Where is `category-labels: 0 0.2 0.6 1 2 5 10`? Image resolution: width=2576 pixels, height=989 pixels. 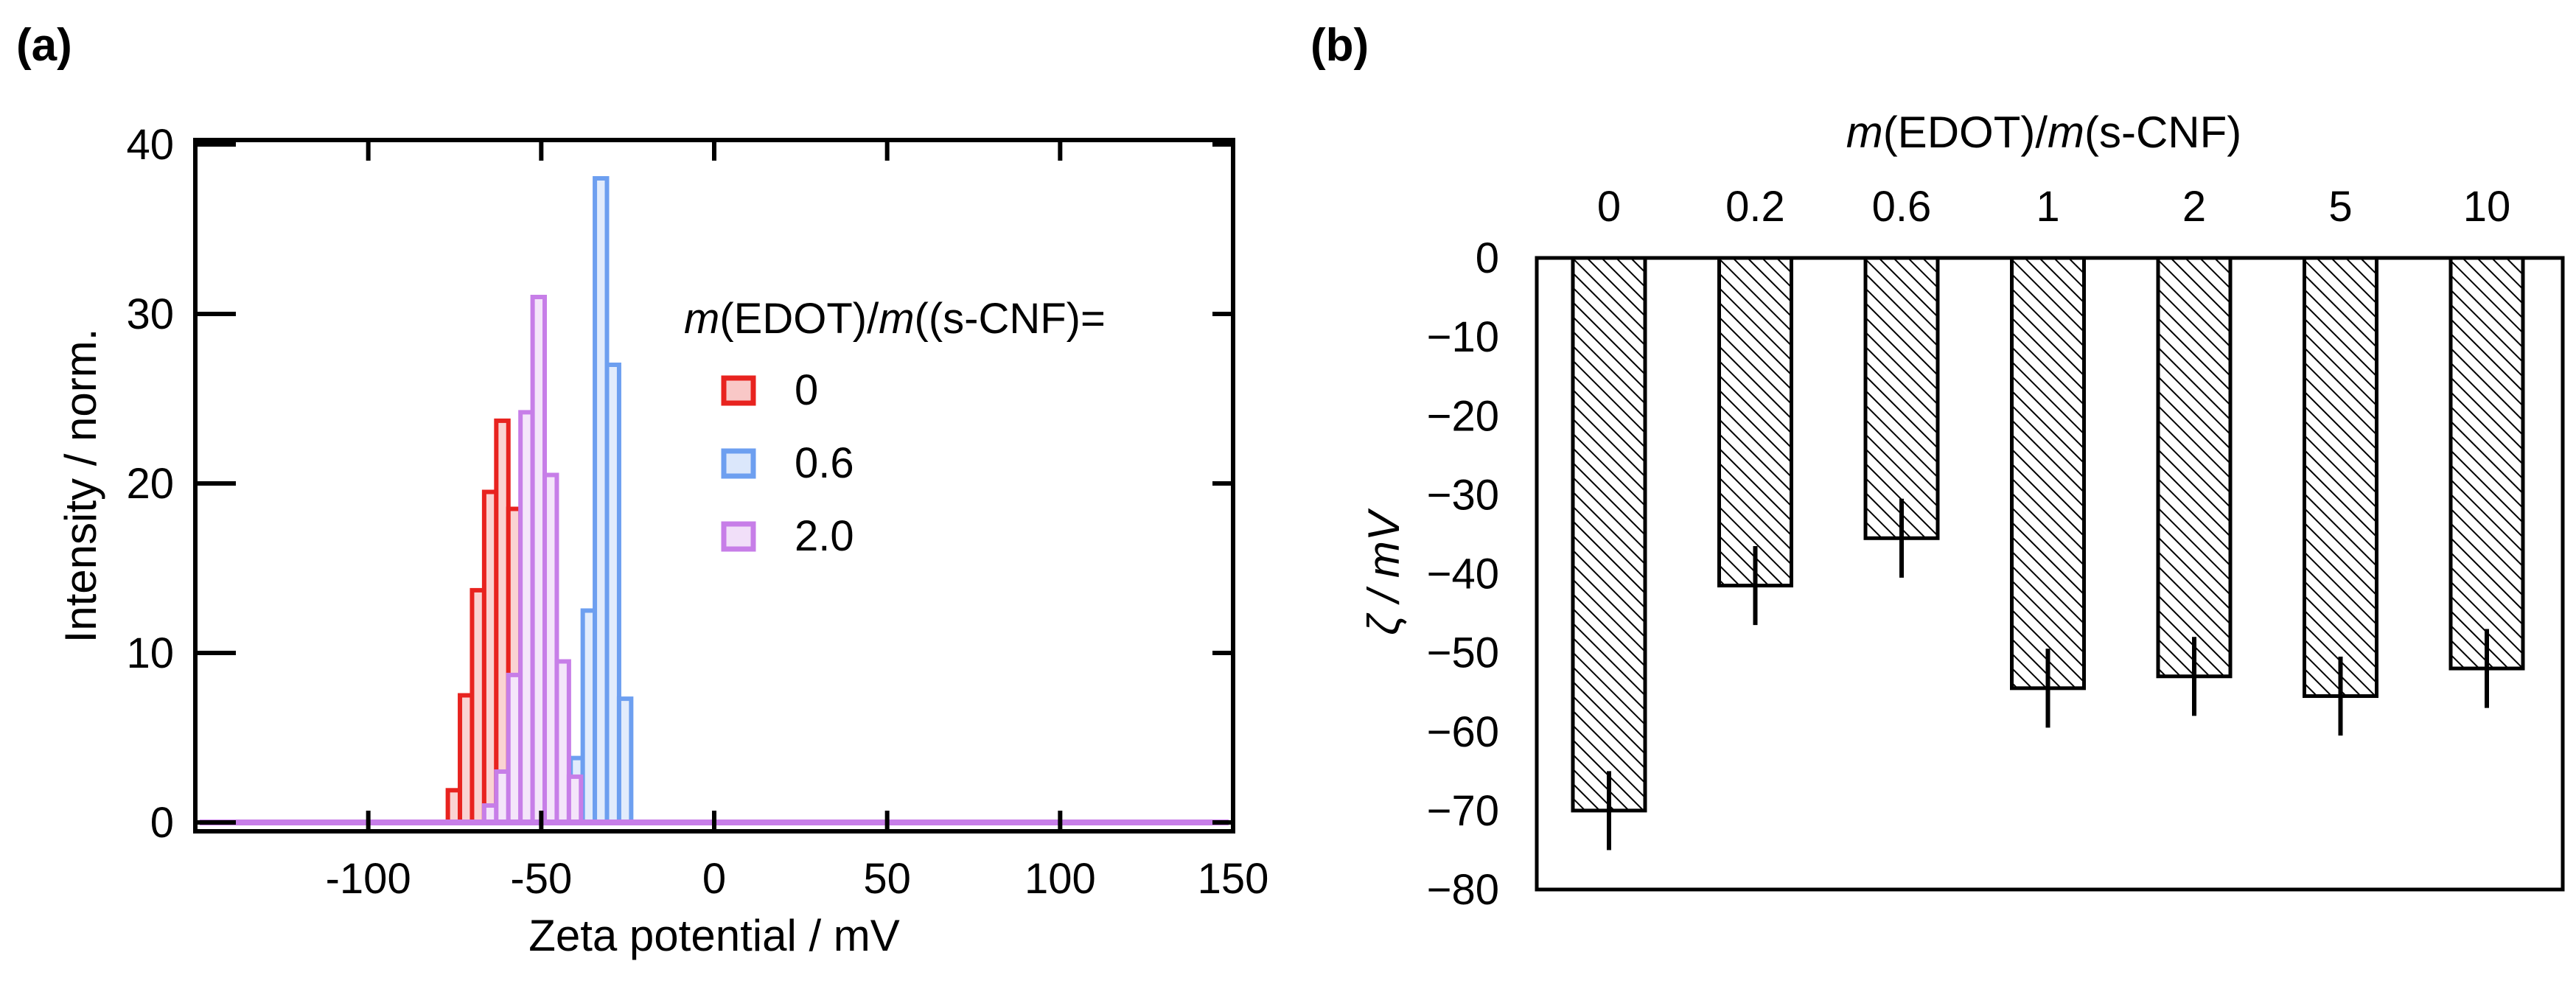 category-labels: 0 0.2 0.6 1 2 5 10 is located at coordinates (2053, 207).